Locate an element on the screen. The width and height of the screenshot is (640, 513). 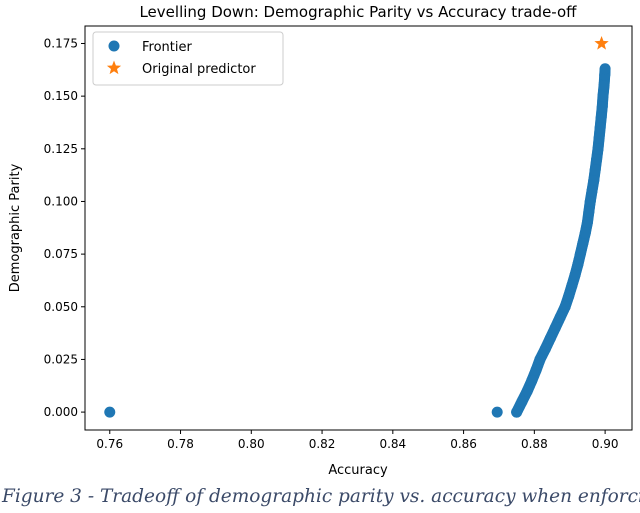
y-tick-label: 0.150 is located at coordinates (61, 96).